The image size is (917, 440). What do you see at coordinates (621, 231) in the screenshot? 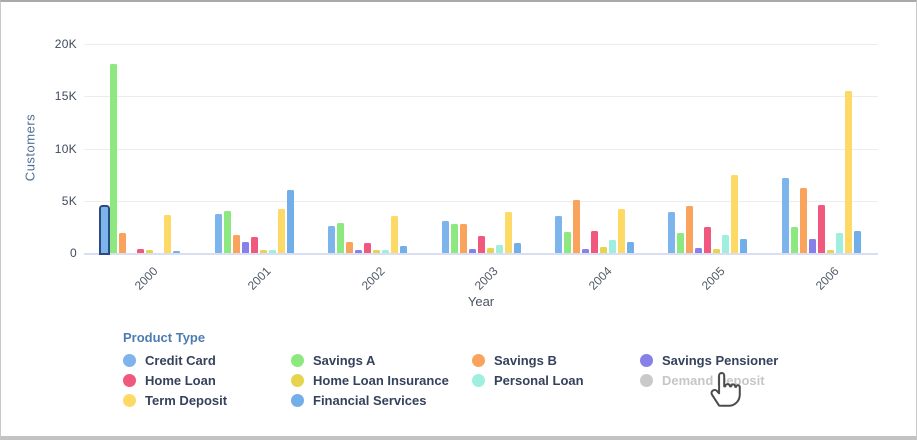
I see `bar-term-deposit-2004` at bounding box center [621, 231].